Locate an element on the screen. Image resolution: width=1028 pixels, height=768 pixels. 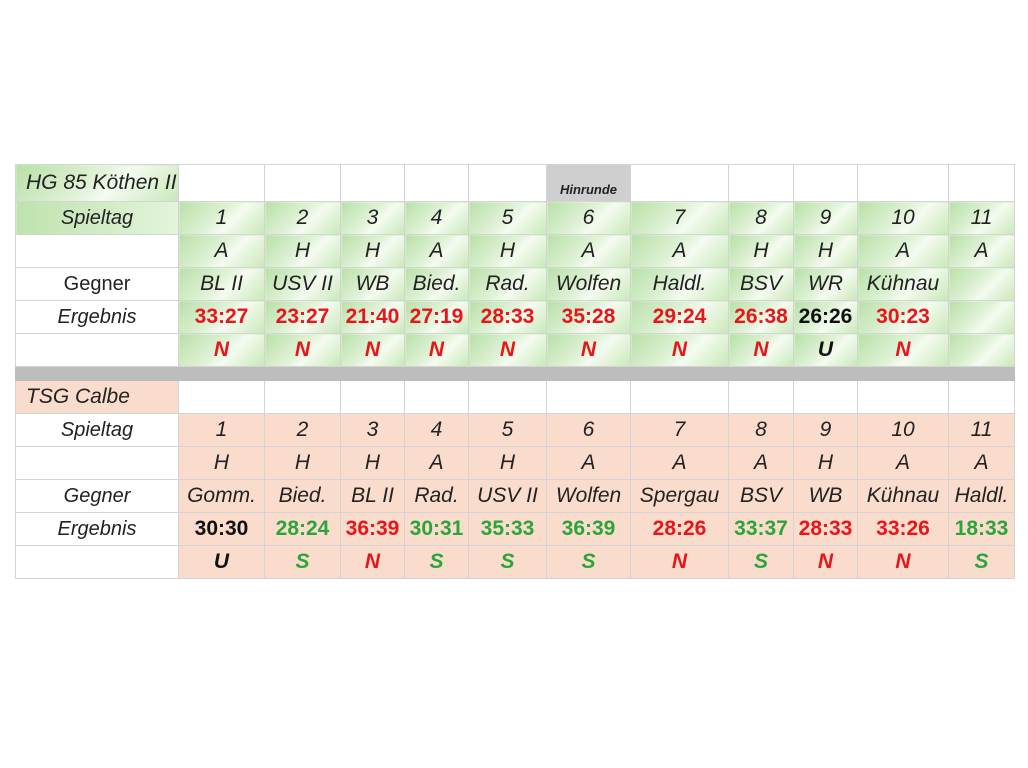
team2-spieltag-9: 9 is located at coordinates (825, 430).